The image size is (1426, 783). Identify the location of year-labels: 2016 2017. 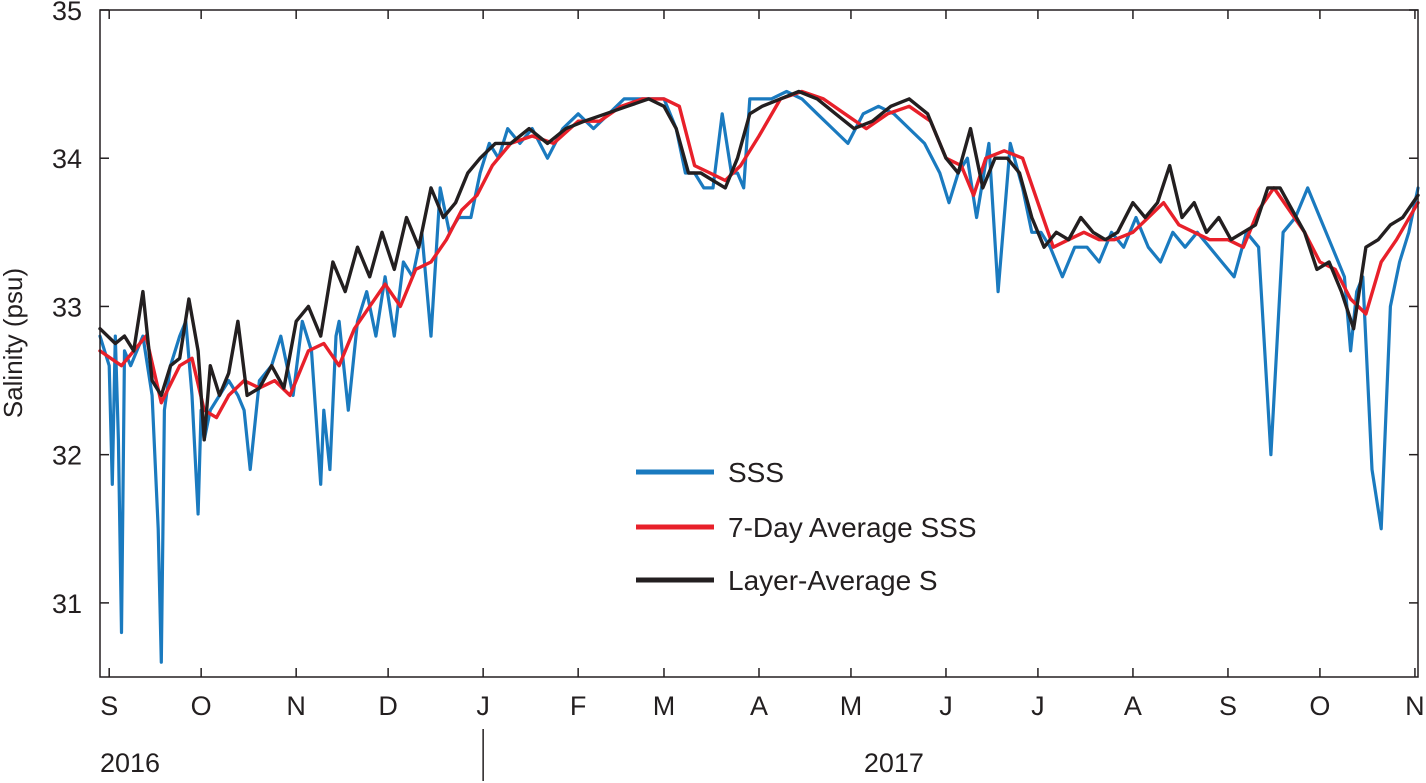
(512, 755).